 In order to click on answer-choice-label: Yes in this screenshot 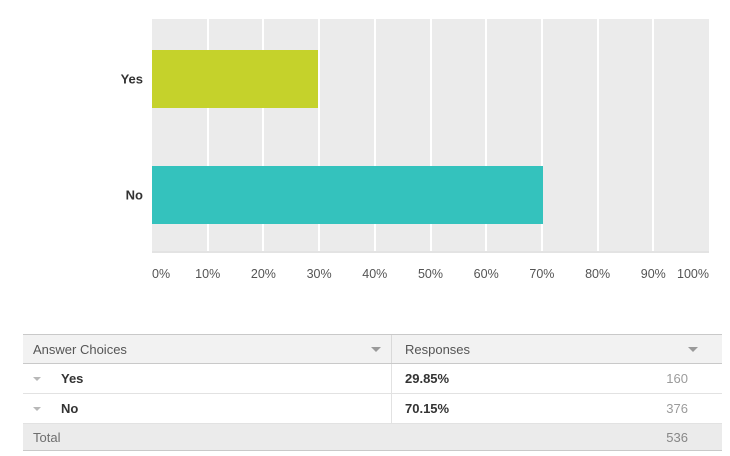, I will do `click(72, 378)`.